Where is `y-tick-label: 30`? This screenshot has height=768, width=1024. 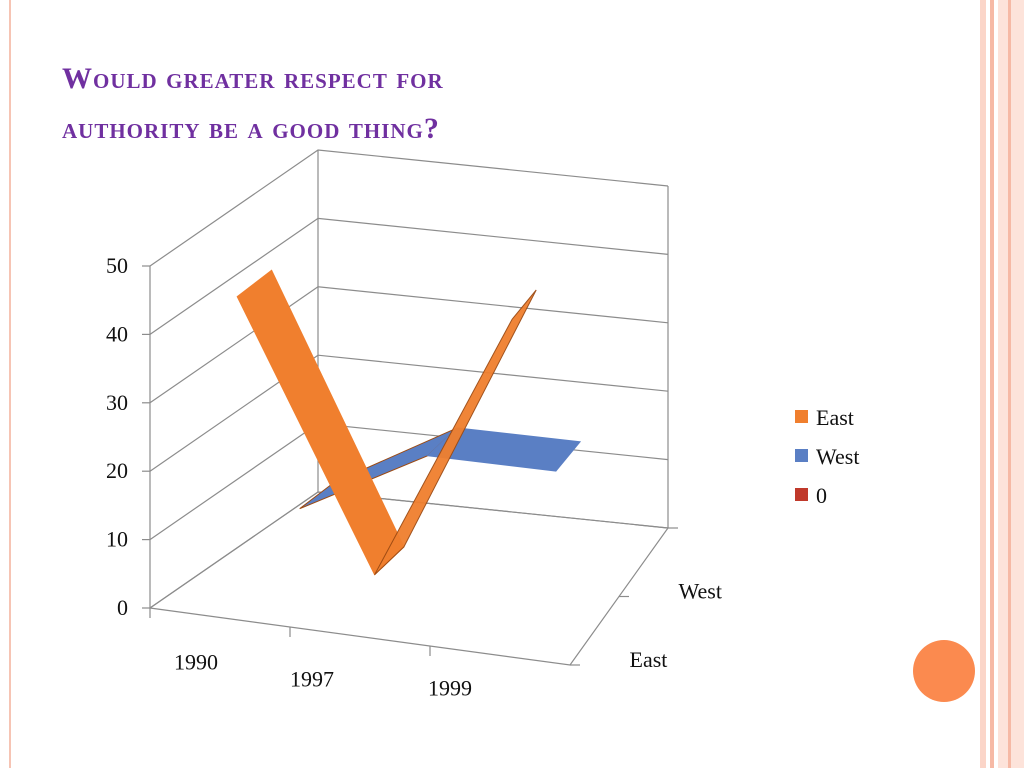 y-tick-label: 30 is located at coordinates (117, 402).